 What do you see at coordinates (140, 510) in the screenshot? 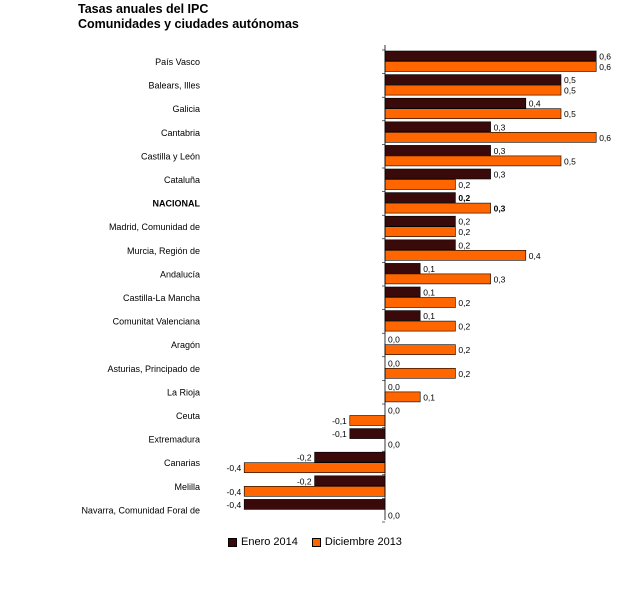
I see `category-label: Navarra, Comunidad Foral de` at bounding box center [140, 510].